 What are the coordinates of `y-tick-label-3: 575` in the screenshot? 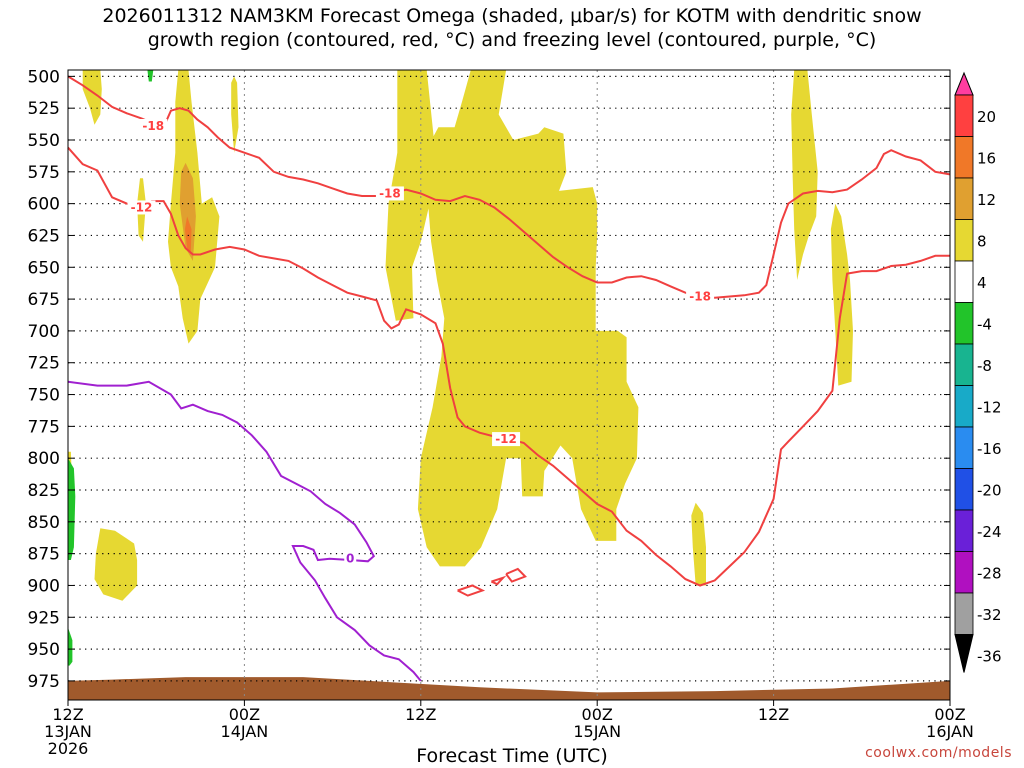 It's located at (44, 173).